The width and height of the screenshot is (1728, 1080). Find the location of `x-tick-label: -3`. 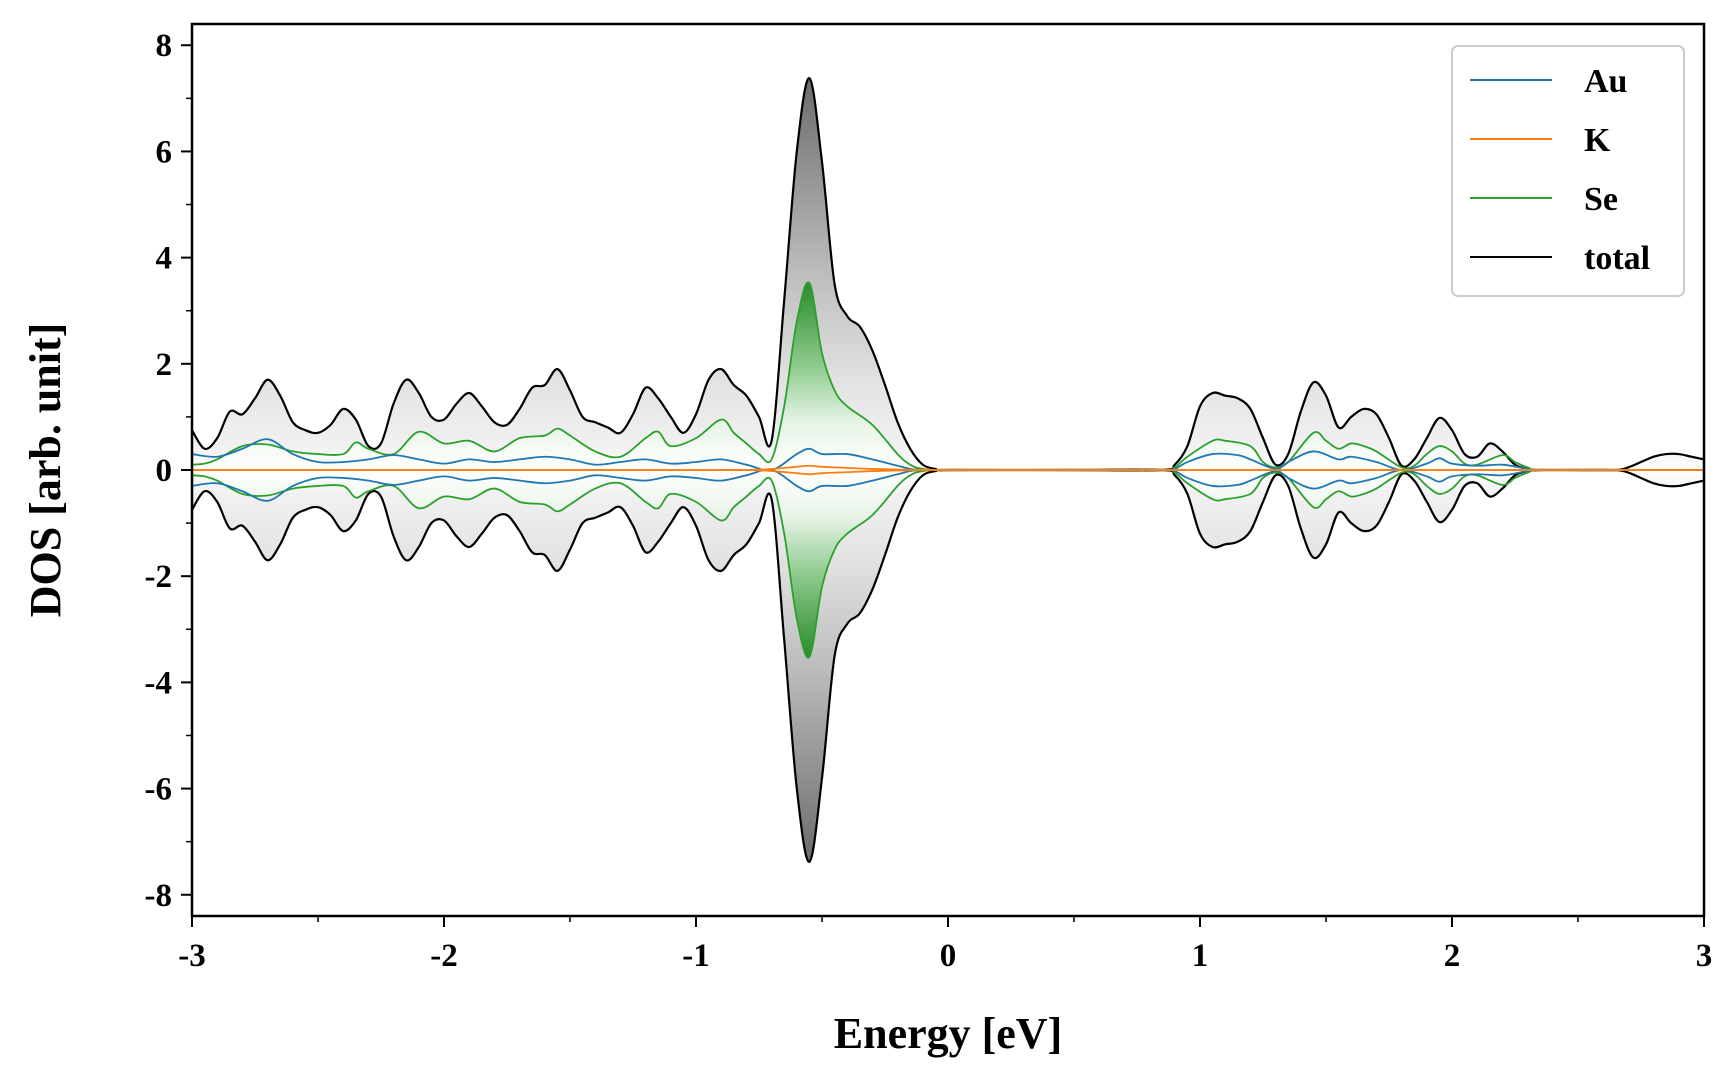

x-tick-label: -3 is located at coordinates (192, 956).